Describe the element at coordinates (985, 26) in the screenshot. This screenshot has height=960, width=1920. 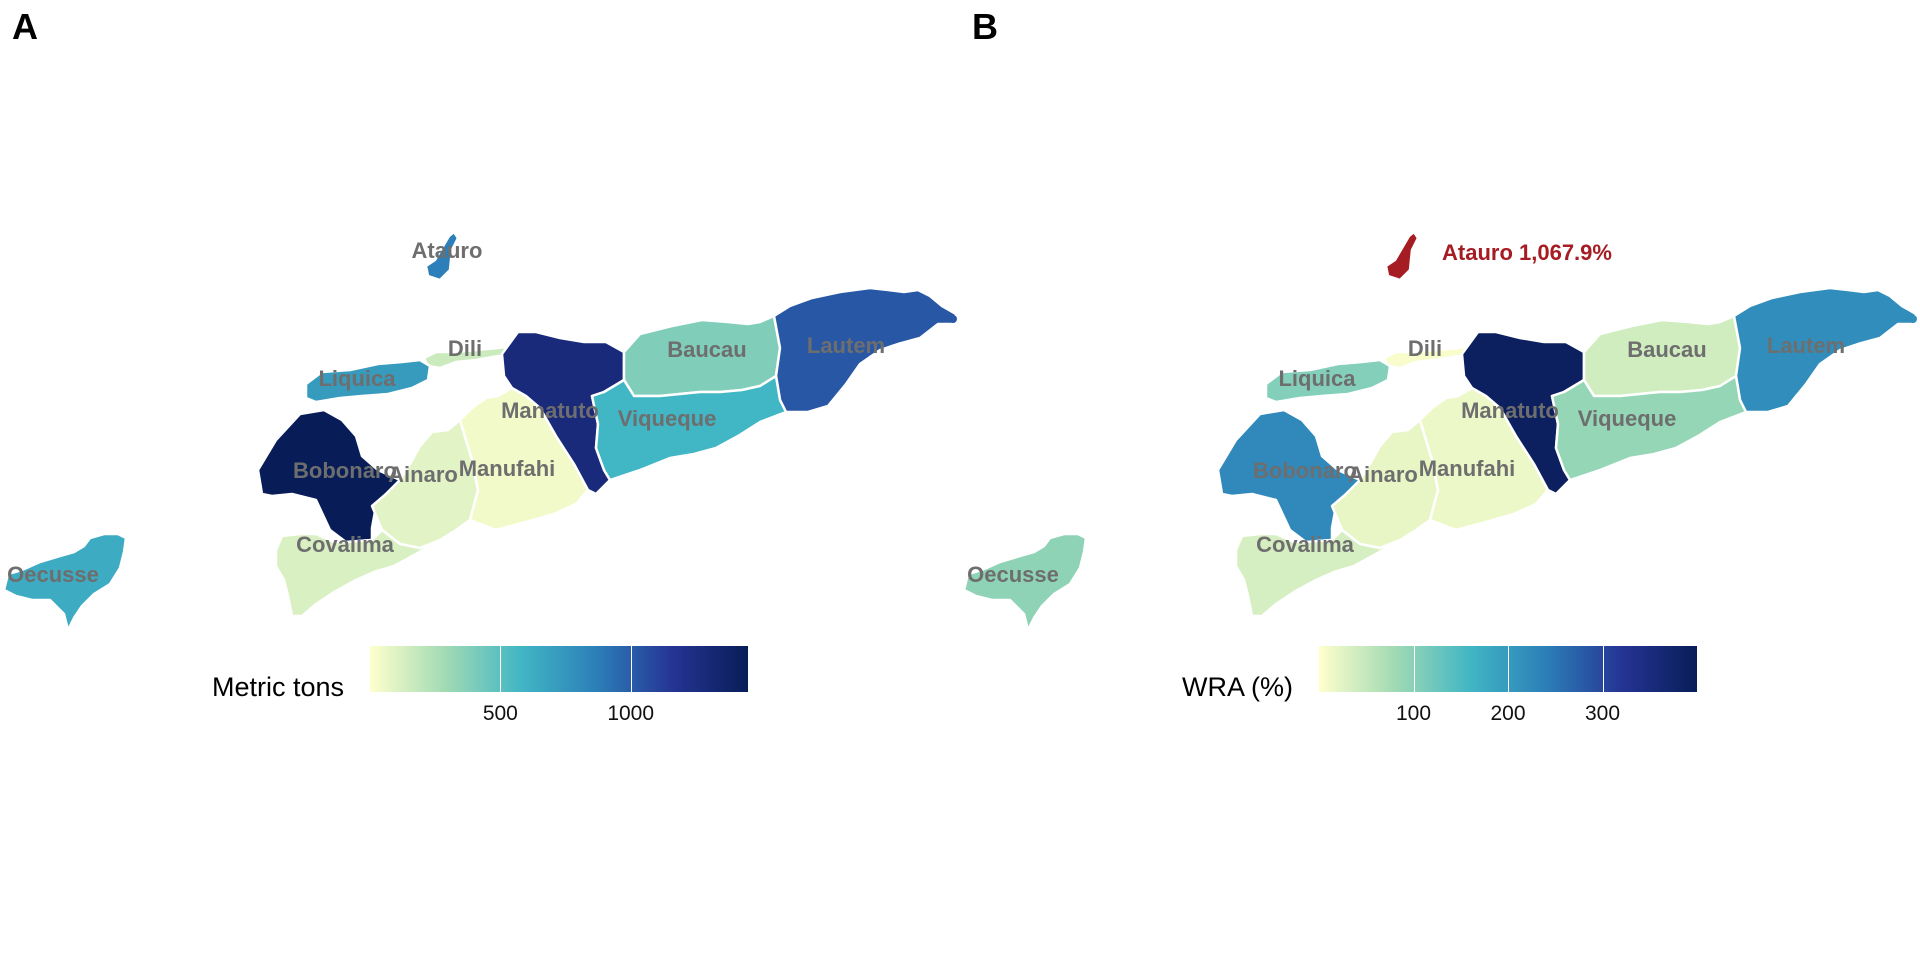
I see `panel-b-letter: B` at that location.